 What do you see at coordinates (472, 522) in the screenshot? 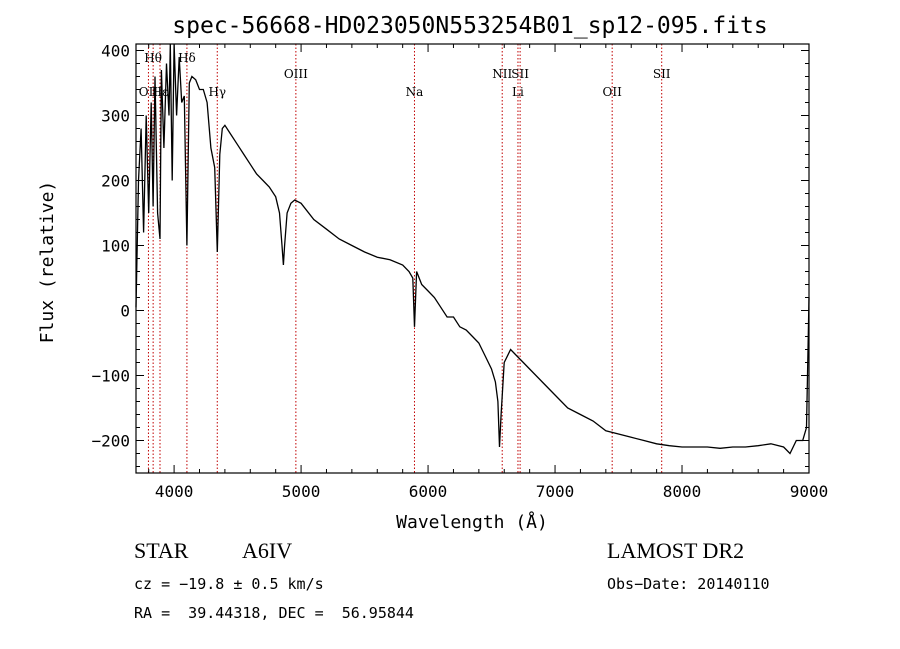
I see `x-axis-label: Wavelength (Å)` at bounding box center [472, 522].